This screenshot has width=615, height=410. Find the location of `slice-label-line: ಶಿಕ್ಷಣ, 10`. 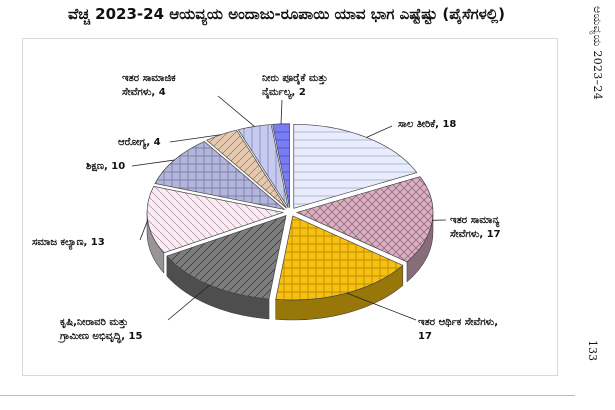

slice-label-line: ಶಿಕ್ಷಣ, 10 is located at coordinates (106, 166).